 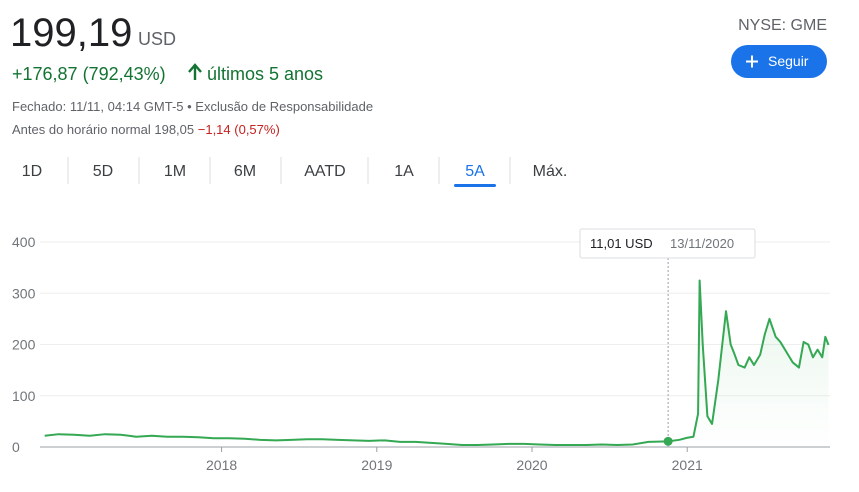 What do you see at coordinates (89, 74) in the screenshot?
I see `change: +176,87 (792,43%)` at bounding box center [89, 74].